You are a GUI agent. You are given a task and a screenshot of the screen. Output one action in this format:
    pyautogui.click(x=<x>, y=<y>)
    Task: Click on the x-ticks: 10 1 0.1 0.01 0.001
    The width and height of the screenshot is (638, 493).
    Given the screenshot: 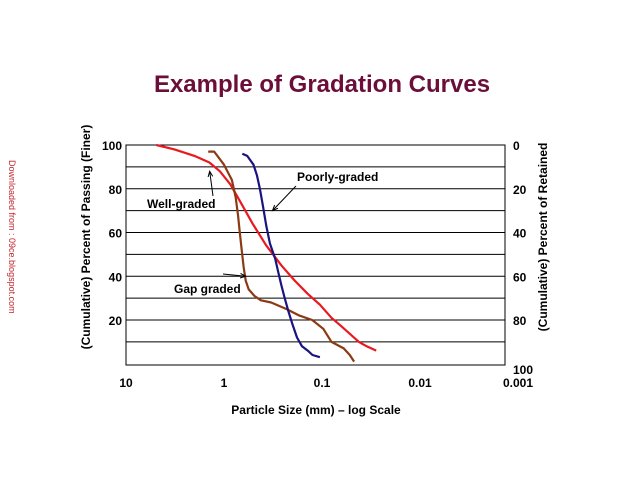 What is the action you would take?
    pyautogui.click(x=326, y=383)
    